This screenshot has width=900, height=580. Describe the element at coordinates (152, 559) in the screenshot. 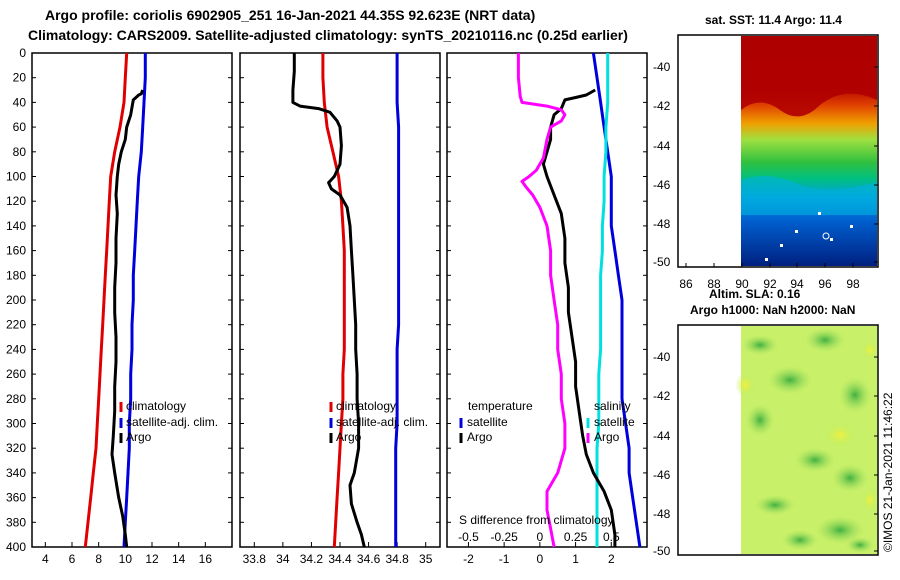

I see `x-tick-label: 12` at that location.